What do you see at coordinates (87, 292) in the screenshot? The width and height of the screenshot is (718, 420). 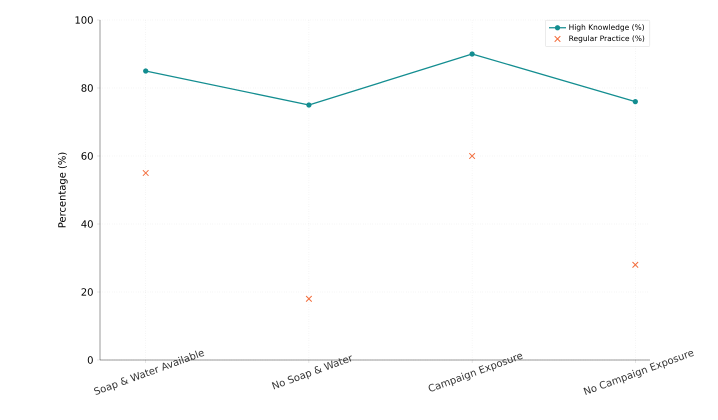 I see `y-tick-label: 20` at bounding box center [87, 292].